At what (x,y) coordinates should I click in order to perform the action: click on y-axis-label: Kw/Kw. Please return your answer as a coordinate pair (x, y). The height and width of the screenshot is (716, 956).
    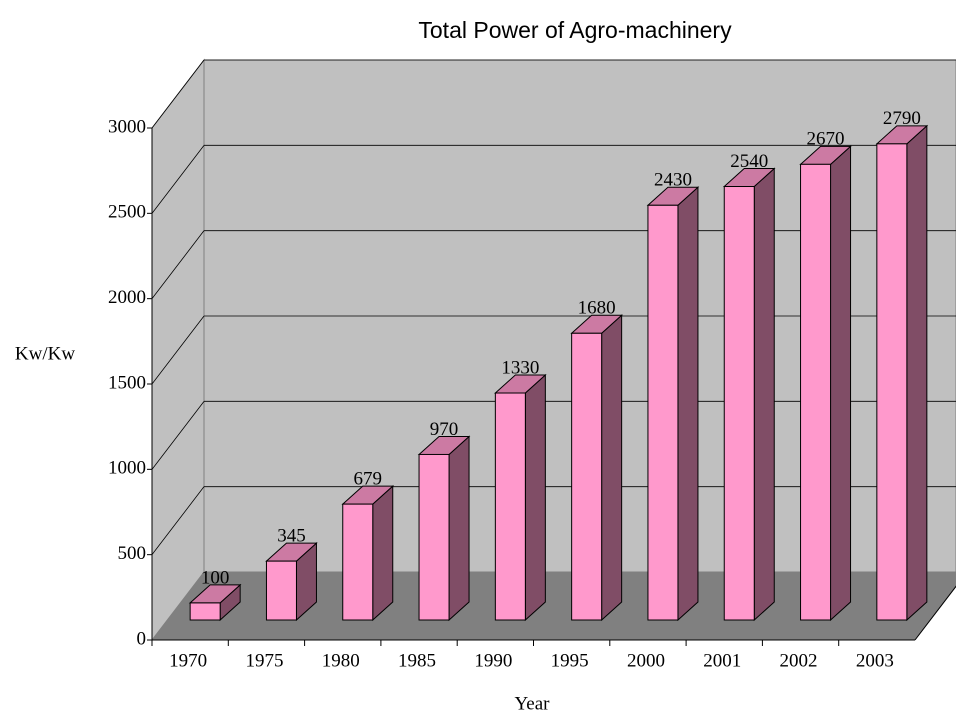
    Looking at the image, I should click on (45, 353).